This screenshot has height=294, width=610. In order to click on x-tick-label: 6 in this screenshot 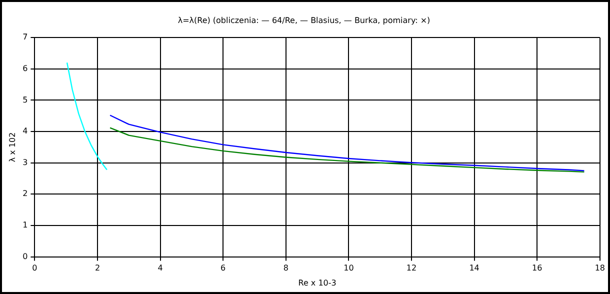, I will do `click(223, 268)`.